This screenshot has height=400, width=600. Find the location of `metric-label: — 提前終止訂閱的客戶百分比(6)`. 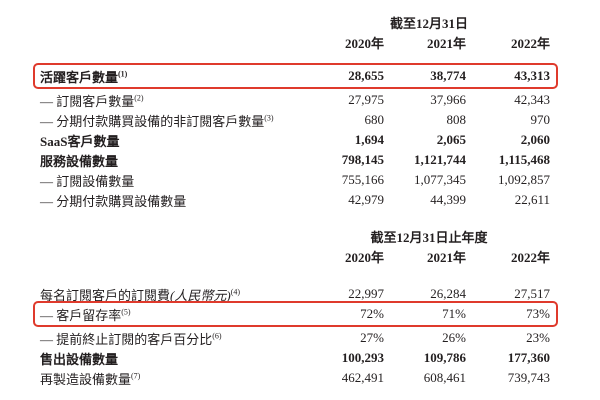

metric-label: — 提前終止訂閱的客戶百分比(6) is located at coordinates (131, 339).